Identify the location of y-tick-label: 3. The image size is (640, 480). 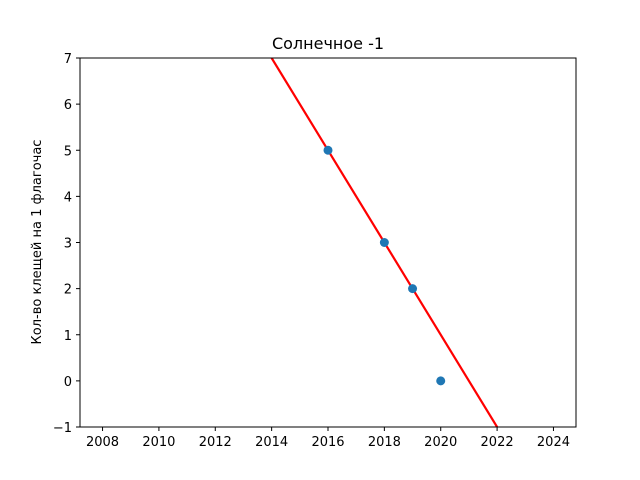
(68, 244).